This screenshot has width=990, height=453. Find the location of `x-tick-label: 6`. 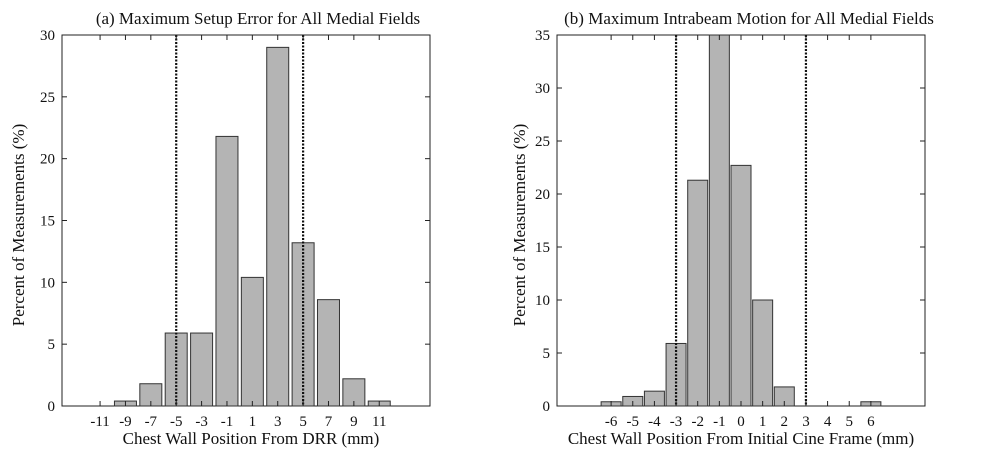

x-tick-label: 6 is located at coordinates (871, 422).